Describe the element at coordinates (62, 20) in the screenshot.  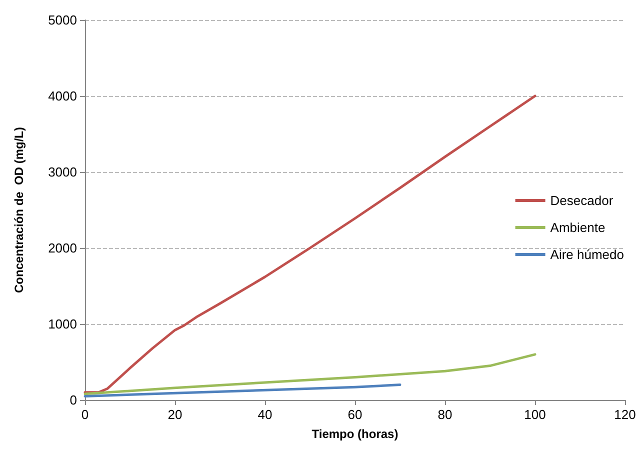
I see `y-tick-label: 5000` at that location.